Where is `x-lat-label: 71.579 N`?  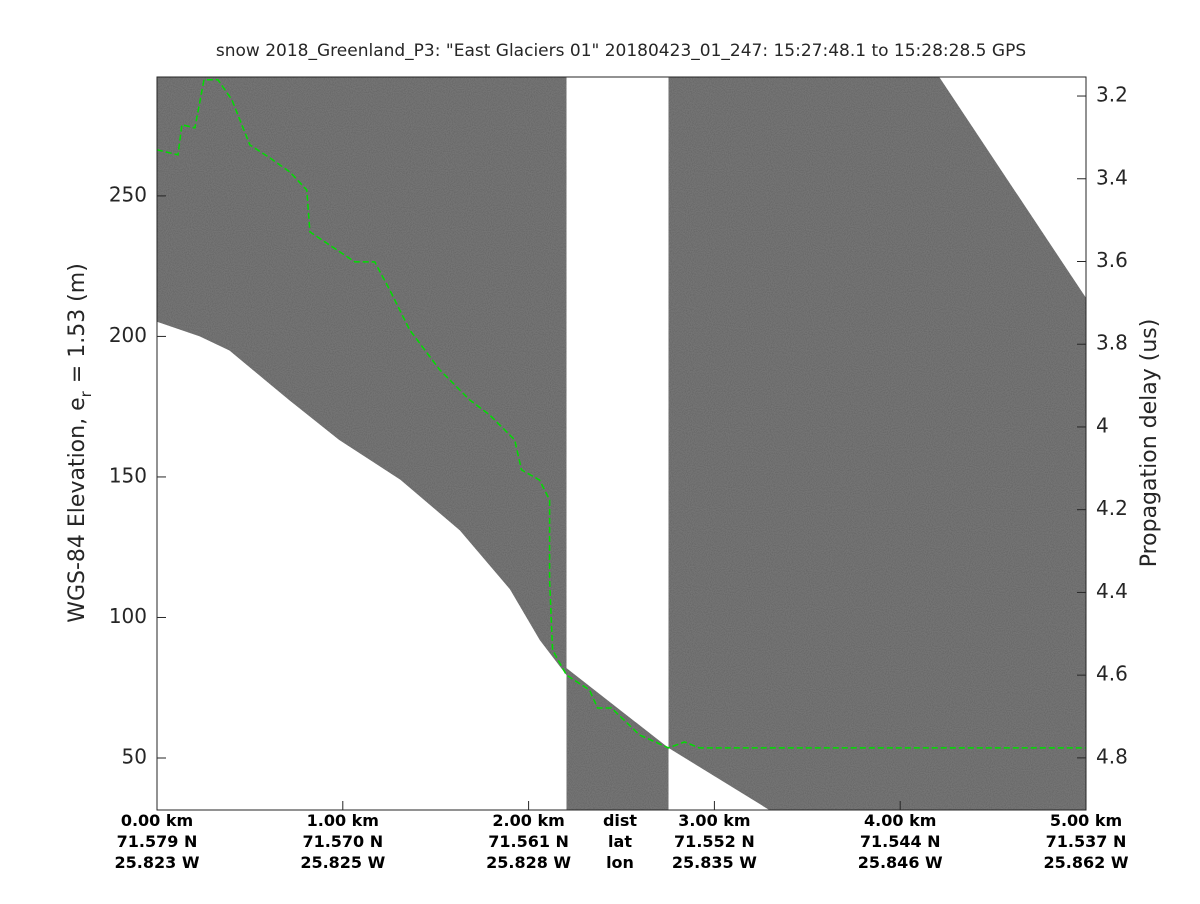
x-lat-label: 71.579 N is located at coordinates (157, 841).